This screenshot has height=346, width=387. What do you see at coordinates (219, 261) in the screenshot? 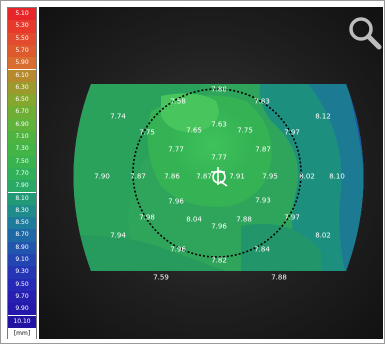
I see `map-value: 7.82` at bounding box center [219, 261].